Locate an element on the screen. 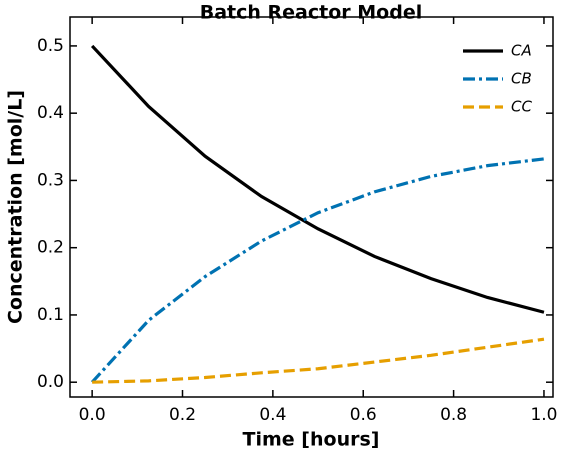 The height and width of the screenshot is (458, 571). y-axis-label: Concentration [mol/L] is located at coordinates (16, 207).